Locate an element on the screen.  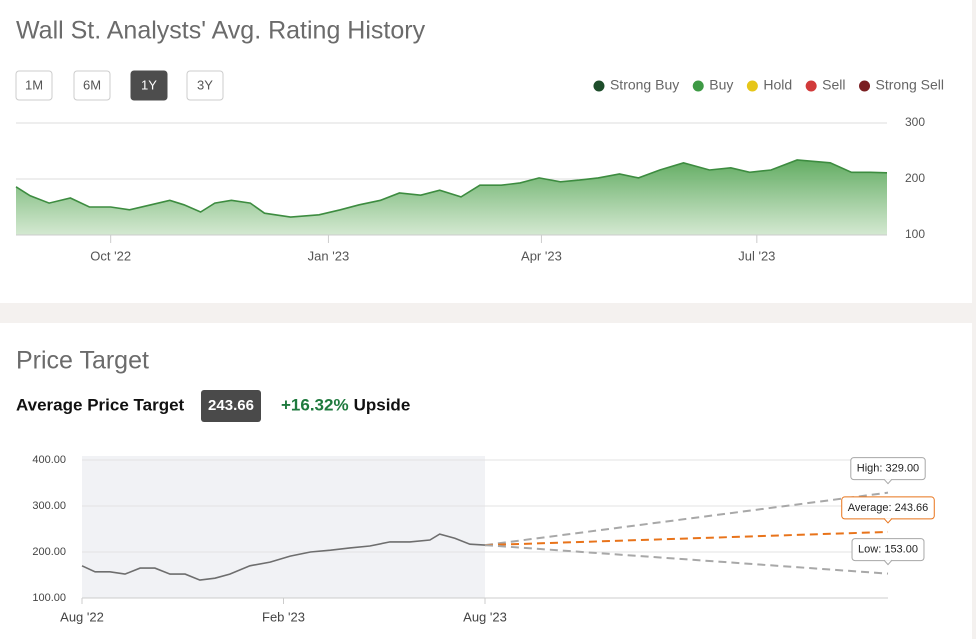
chart-title: Wall St. Analysts' Avg. Rating History is located at coordinates (221, 31).